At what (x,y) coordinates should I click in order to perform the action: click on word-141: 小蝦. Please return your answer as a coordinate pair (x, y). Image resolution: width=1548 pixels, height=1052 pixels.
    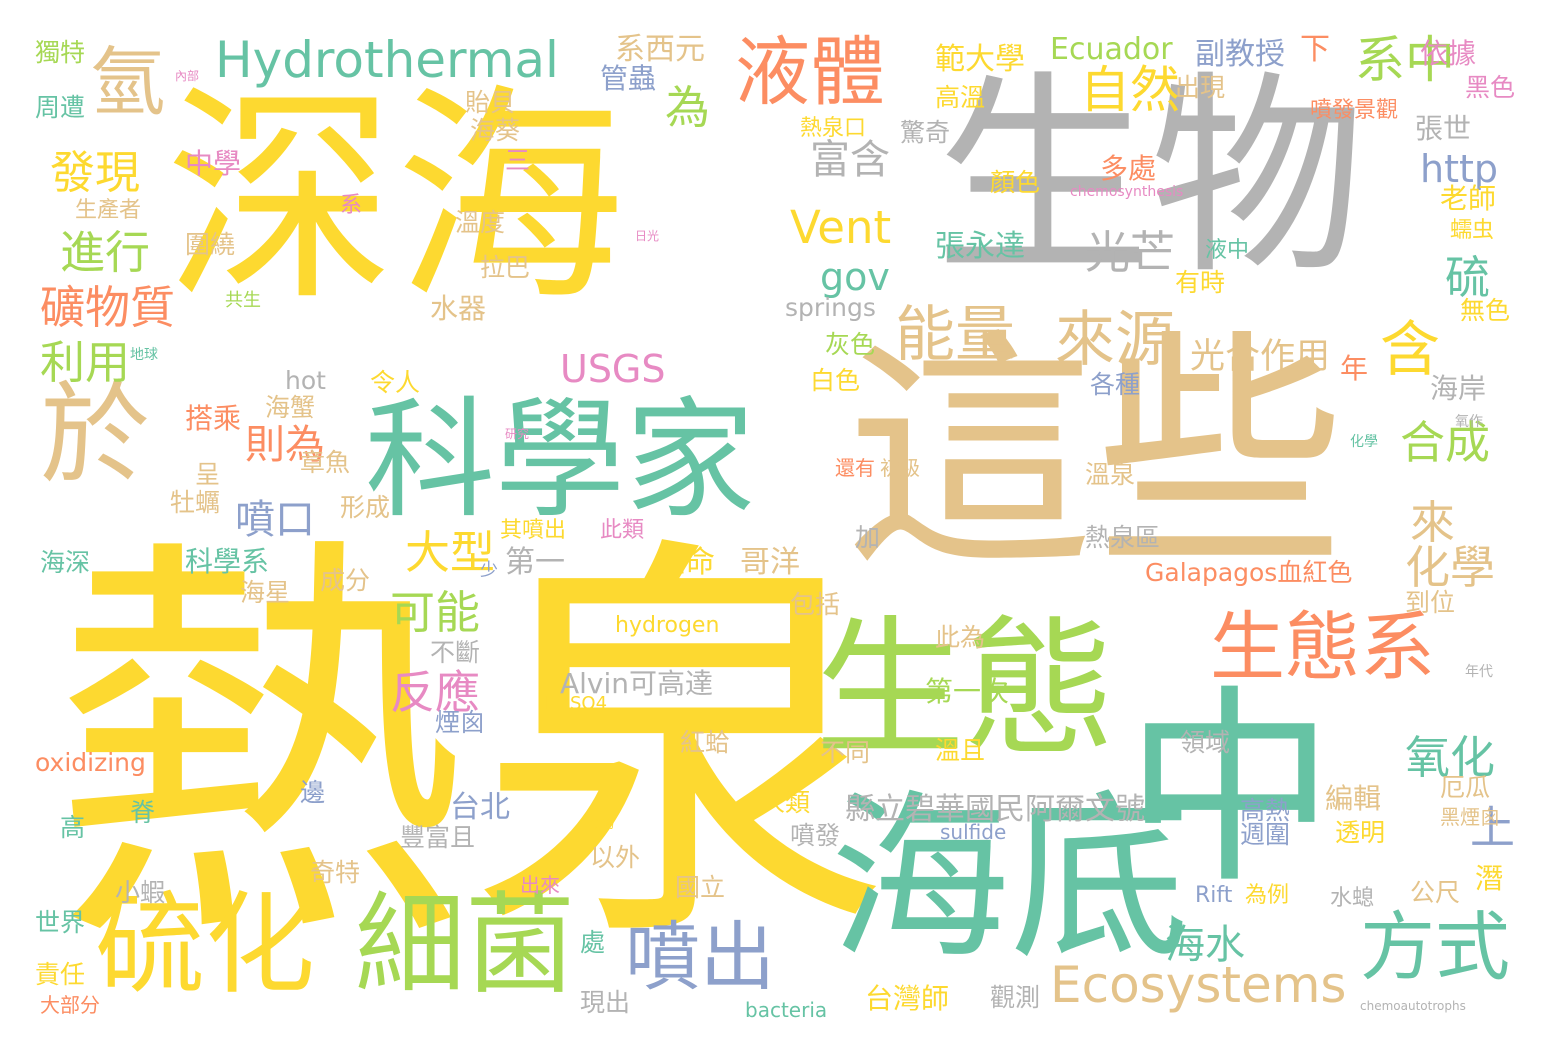
    Looking at the image, I should click on (140, 892).